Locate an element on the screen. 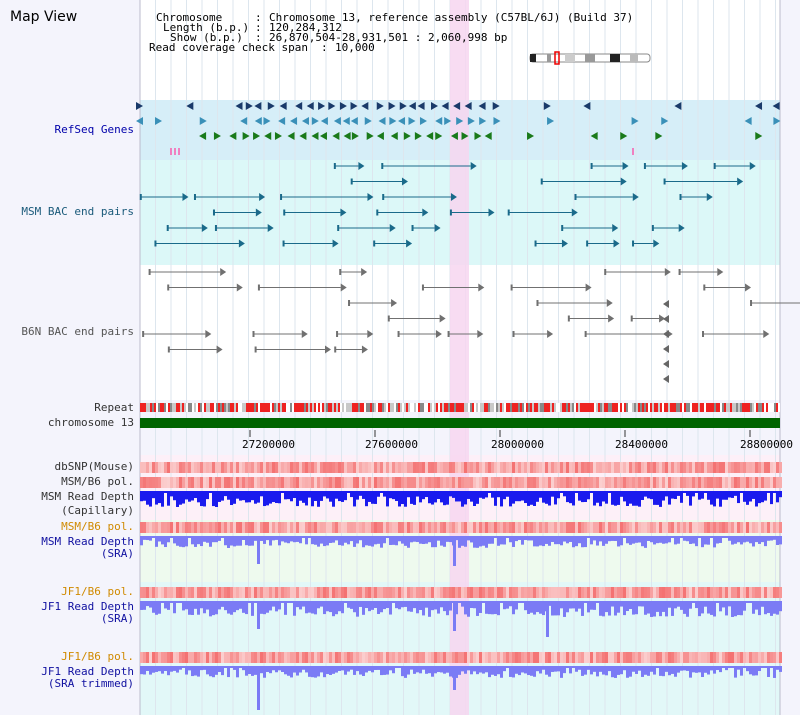  track-label-jf1-b6-pol-1: JF1/B6 pol. is located at coordinates (97, 591).